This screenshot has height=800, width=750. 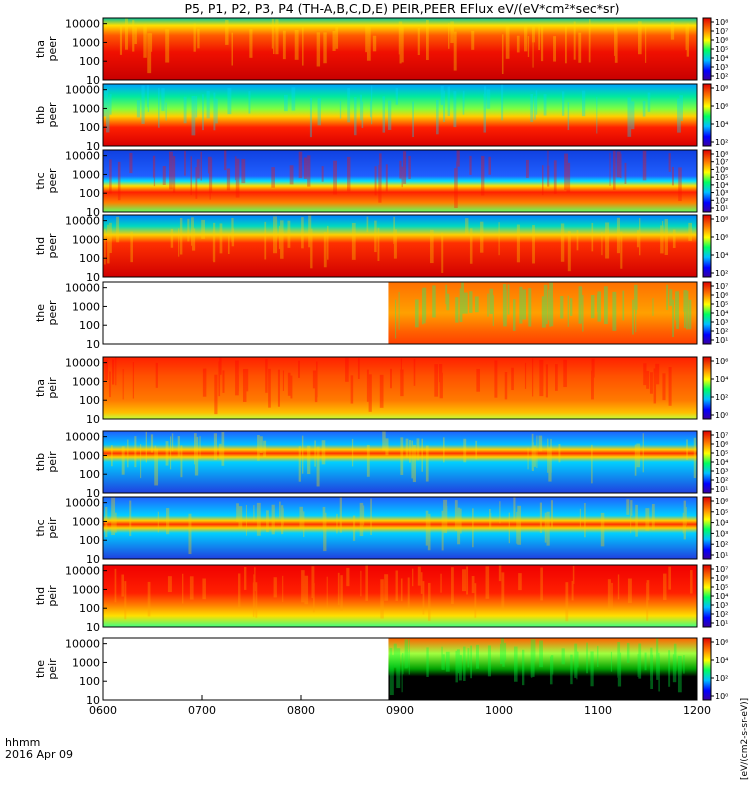 I want to click on panel-thd-peer: 10000 1000 100 10 thd peer 10⁸ 10⁶ 10⁴ 10², so click(x=381, y=249).